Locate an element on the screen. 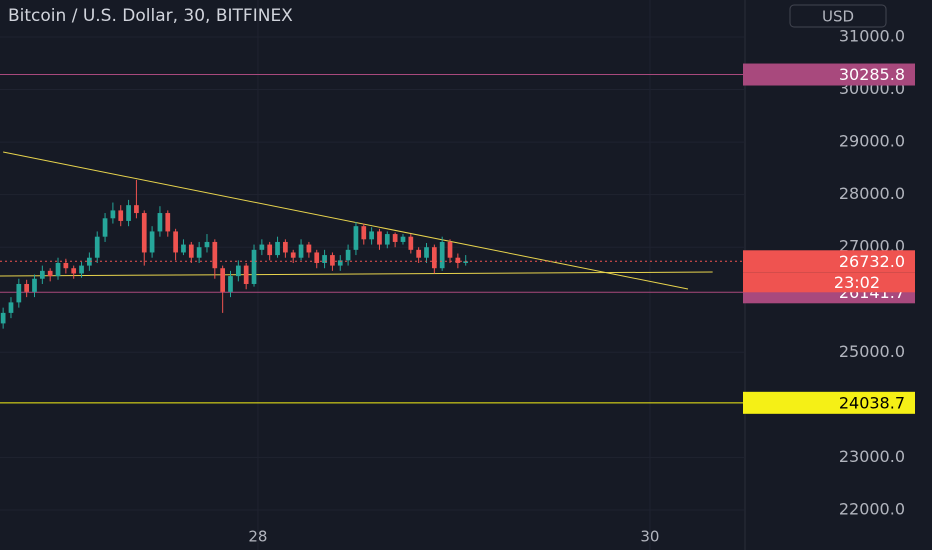 This screenshot has width=932, height=550. chart-title: Bitcoin / U.S. Dollar, 30, BITFINEX is located at coordinates (150, 16).